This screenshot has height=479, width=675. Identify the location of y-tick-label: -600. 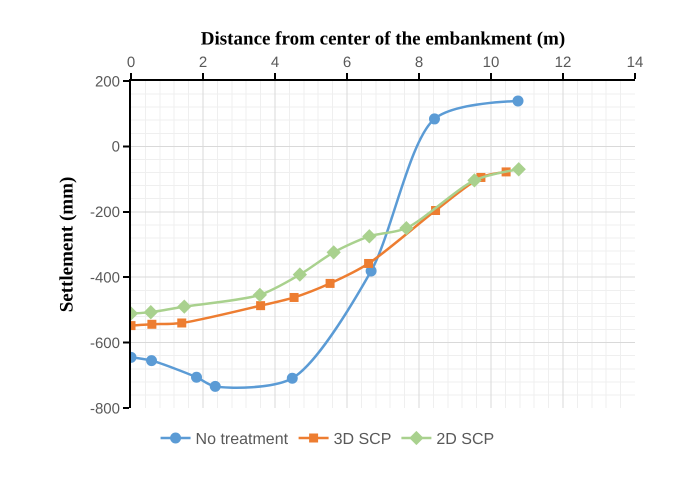
(105, 343).